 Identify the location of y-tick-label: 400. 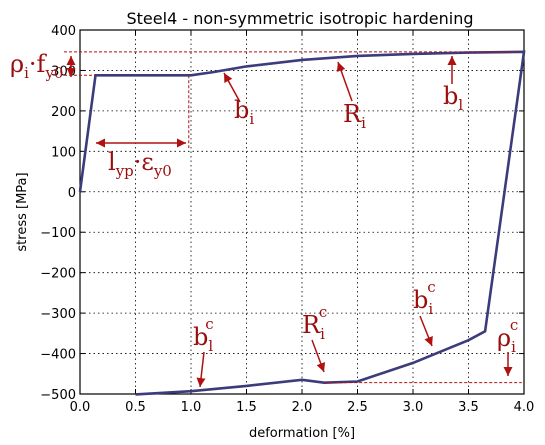
(63, 31).